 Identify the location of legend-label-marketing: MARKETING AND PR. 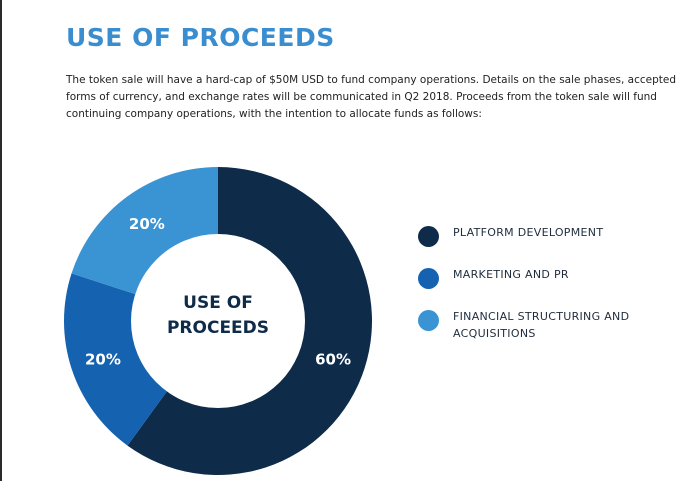
(511, 274).